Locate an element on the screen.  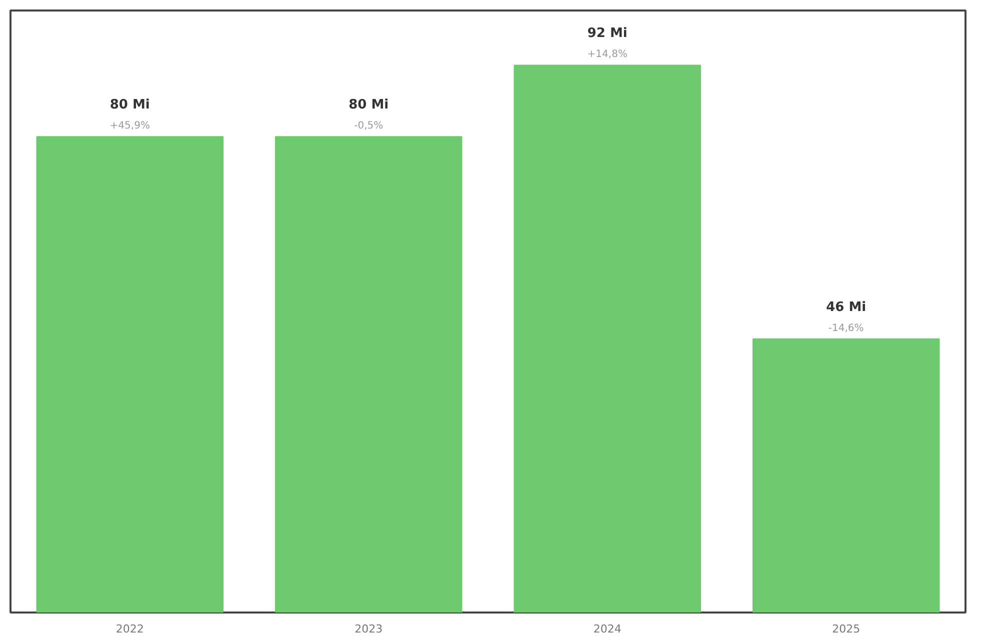
annotation: +14,8% is located at coordinates (607, 54).